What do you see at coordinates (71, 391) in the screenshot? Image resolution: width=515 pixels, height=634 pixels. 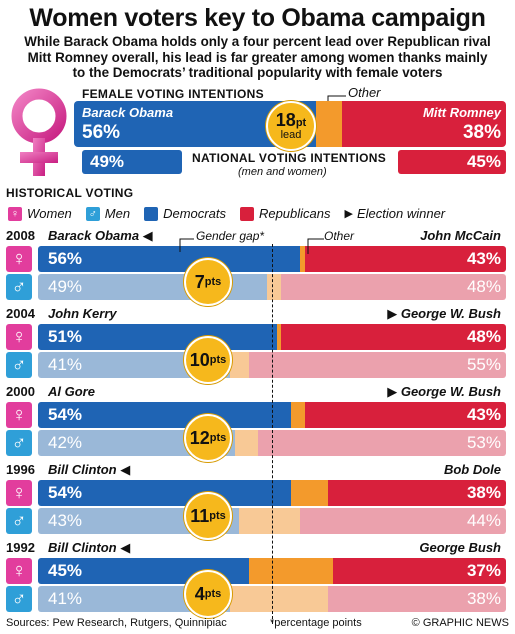 I see `dem-candidate-name: Al Gore` at bounding box center [71, 391].